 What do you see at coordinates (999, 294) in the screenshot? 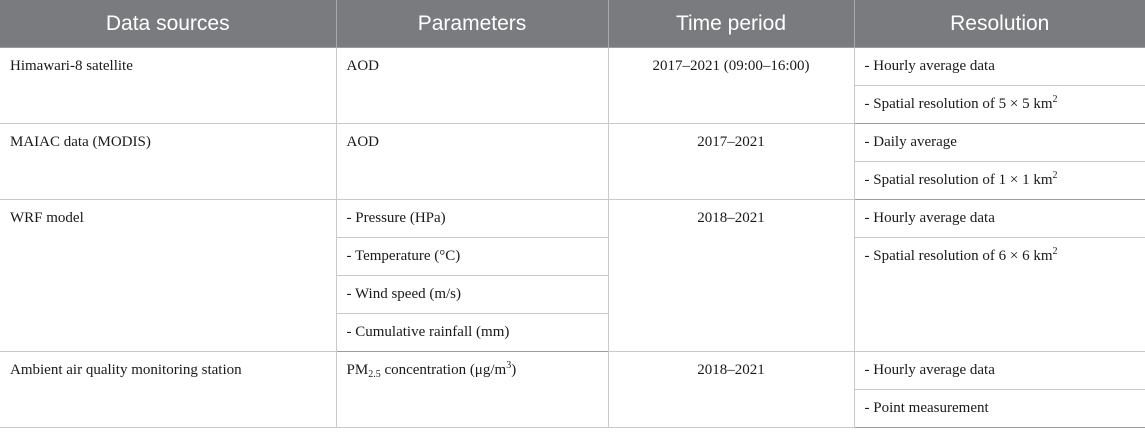
I see `res-wrf-2: - Spatial resolution of 6 × 6 km2` at bounding box center [999, 294].